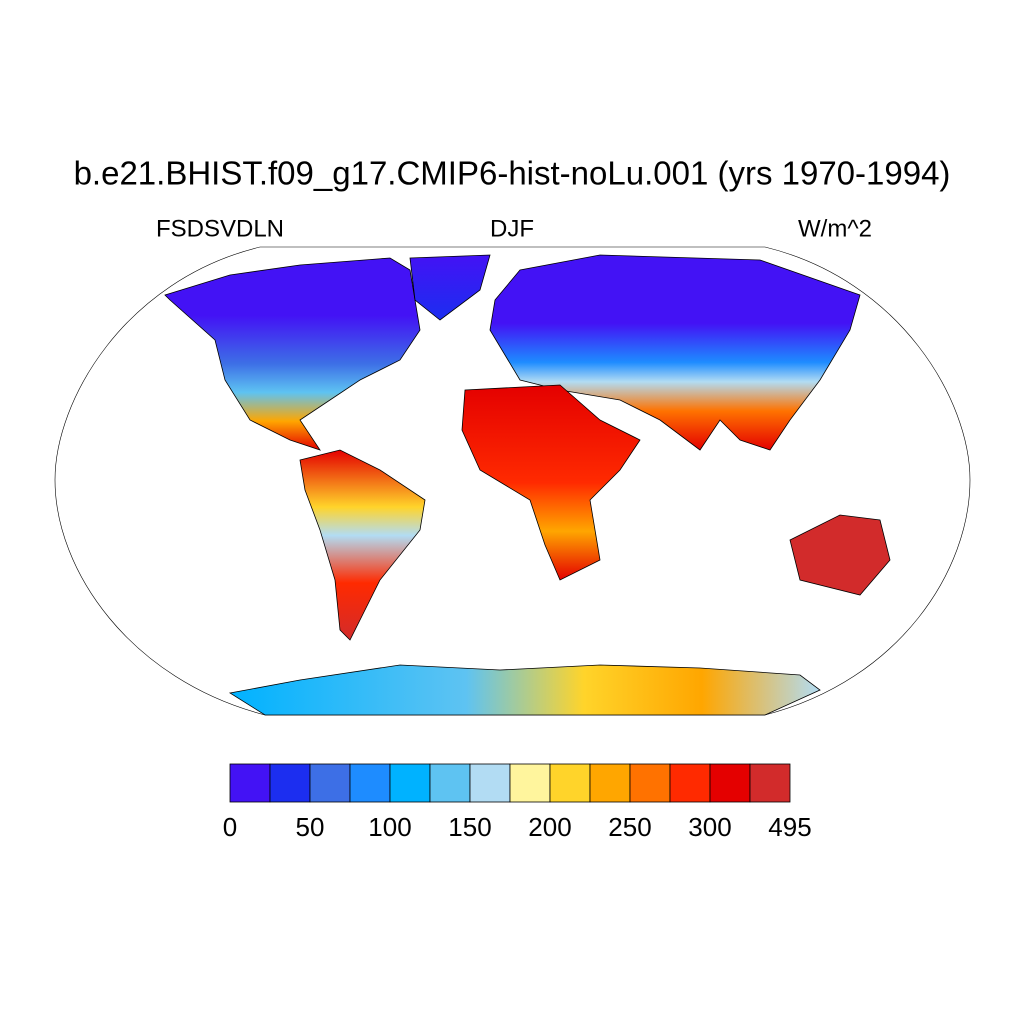  Describe the element at coordinates (840, 555) in the screenshot. I see `australia` at that location.